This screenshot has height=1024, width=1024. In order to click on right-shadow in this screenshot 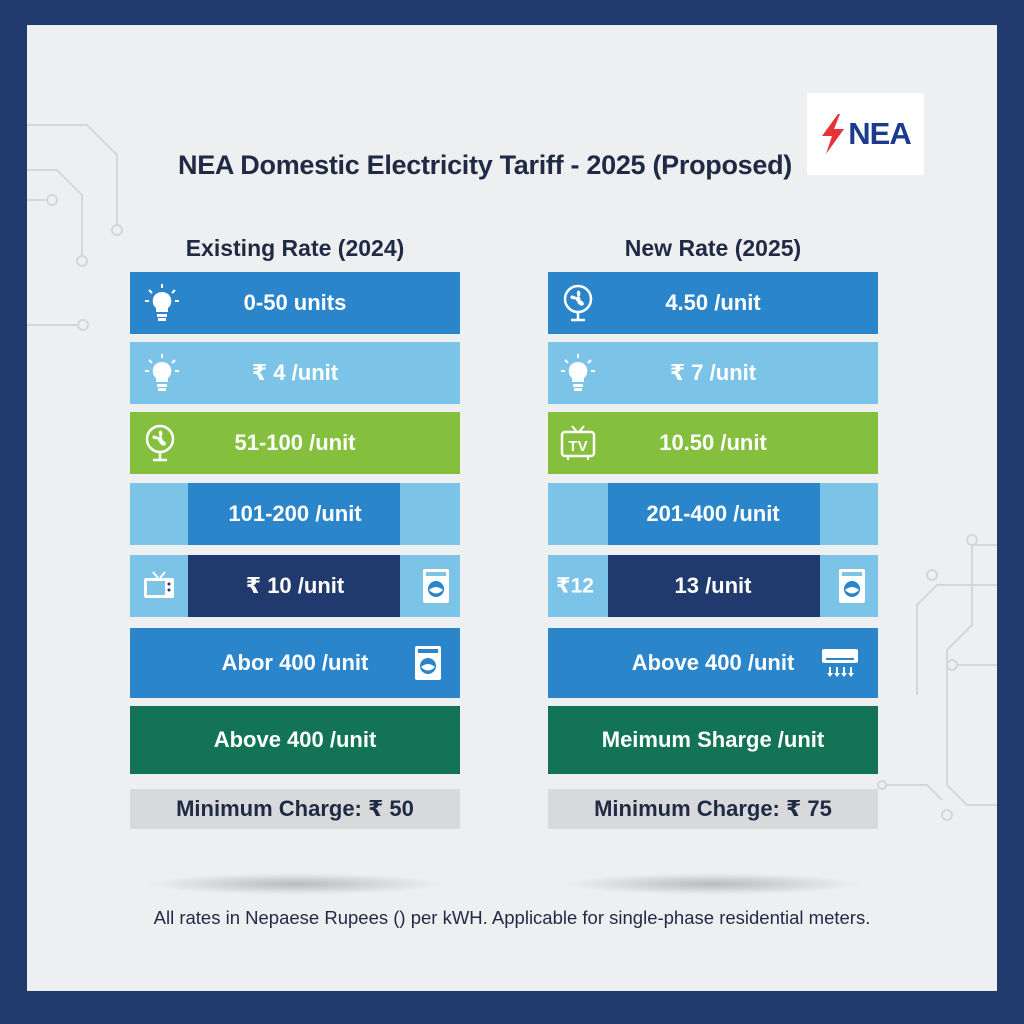, I will do `click(713, 884)`.